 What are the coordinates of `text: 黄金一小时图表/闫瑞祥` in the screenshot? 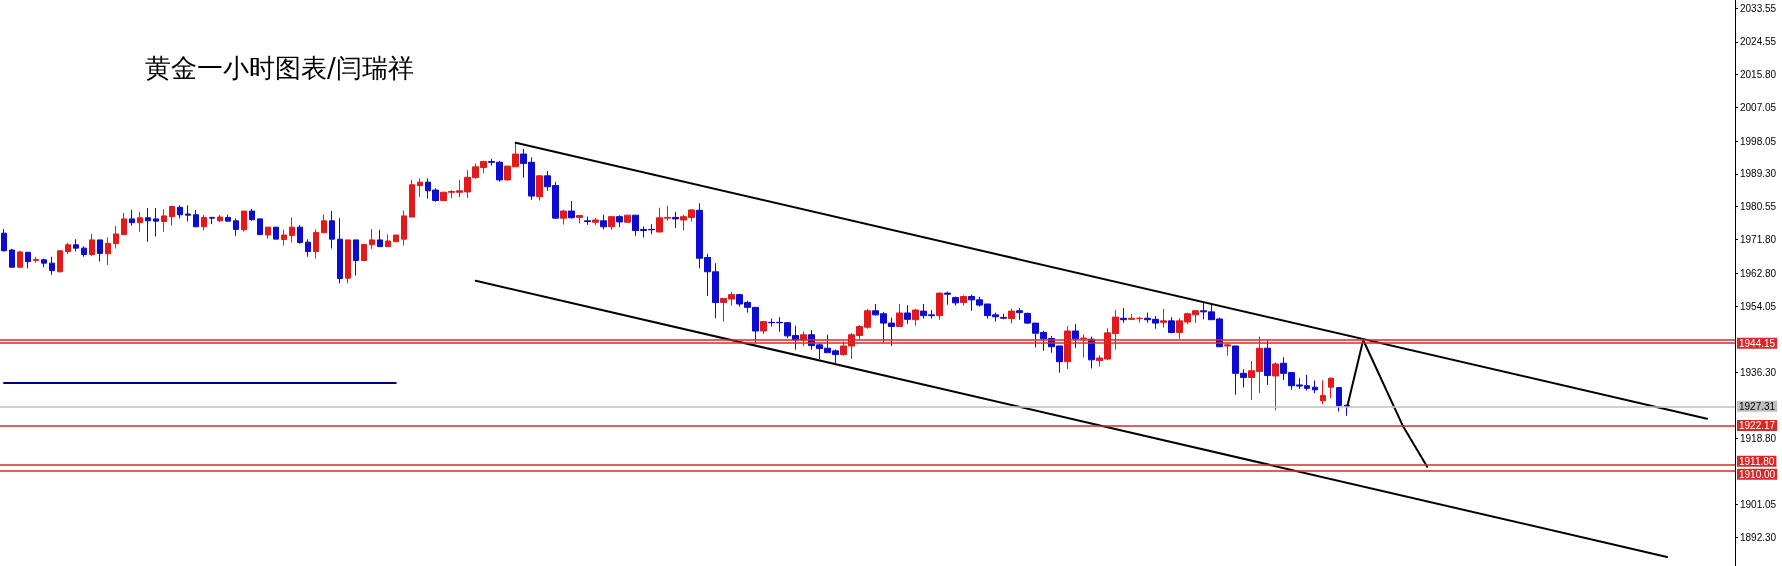 It's located at (279, 68).